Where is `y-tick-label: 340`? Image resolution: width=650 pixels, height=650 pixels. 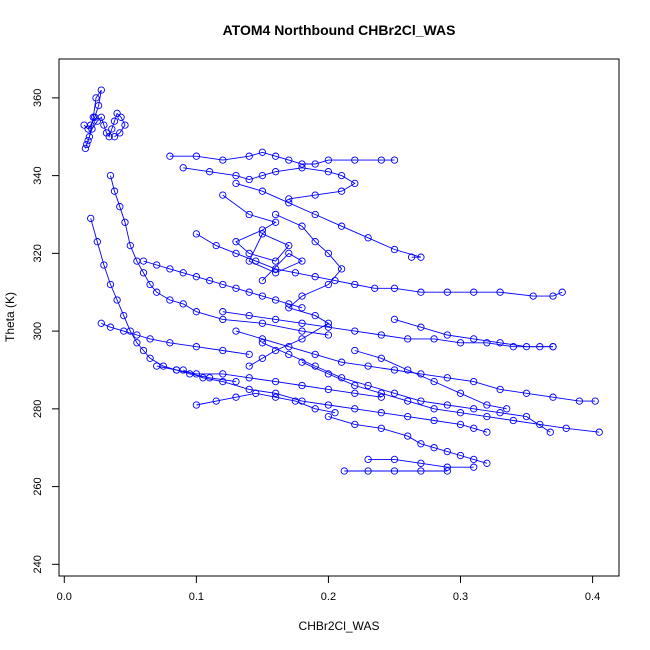 y-tick-label: 340 is located at coordinates (38, 175).